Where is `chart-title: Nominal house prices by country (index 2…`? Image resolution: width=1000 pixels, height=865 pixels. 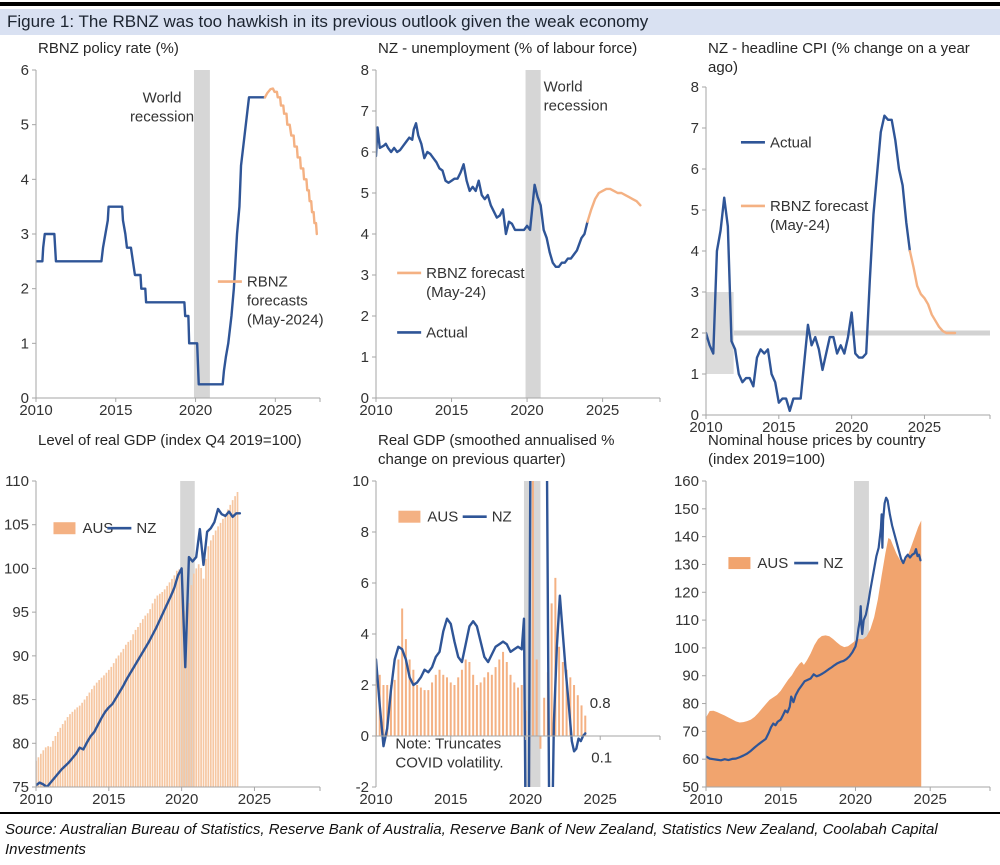
chart-title: Nominal house prices by country (index 2… is located at coordinates (817, 450).